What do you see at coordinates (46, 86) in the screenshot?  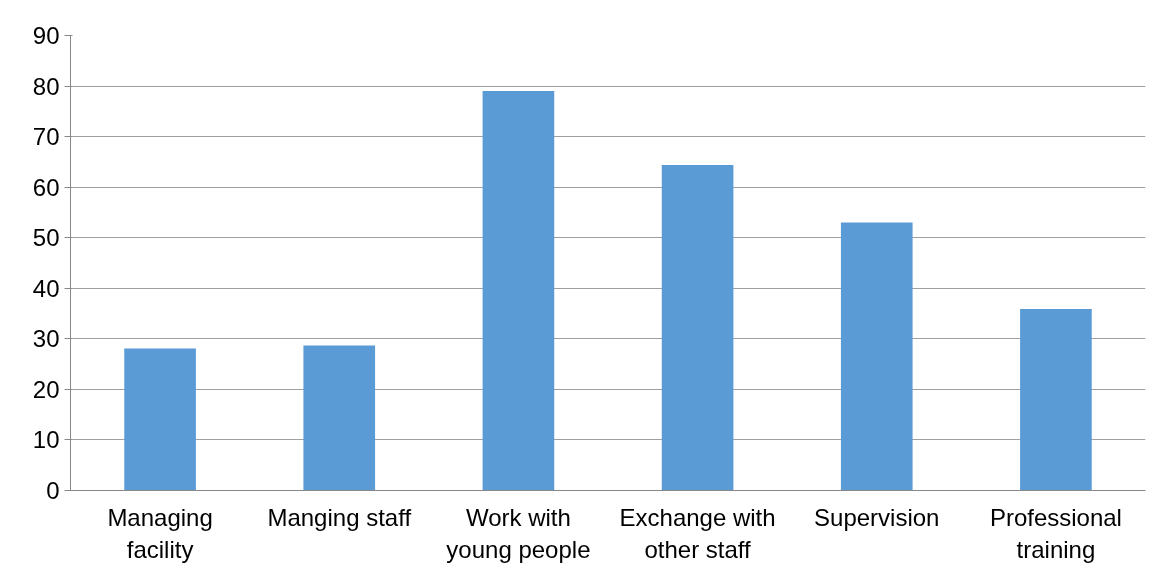 I see `y-tick-label: 80` at bounding box center [46, 86].